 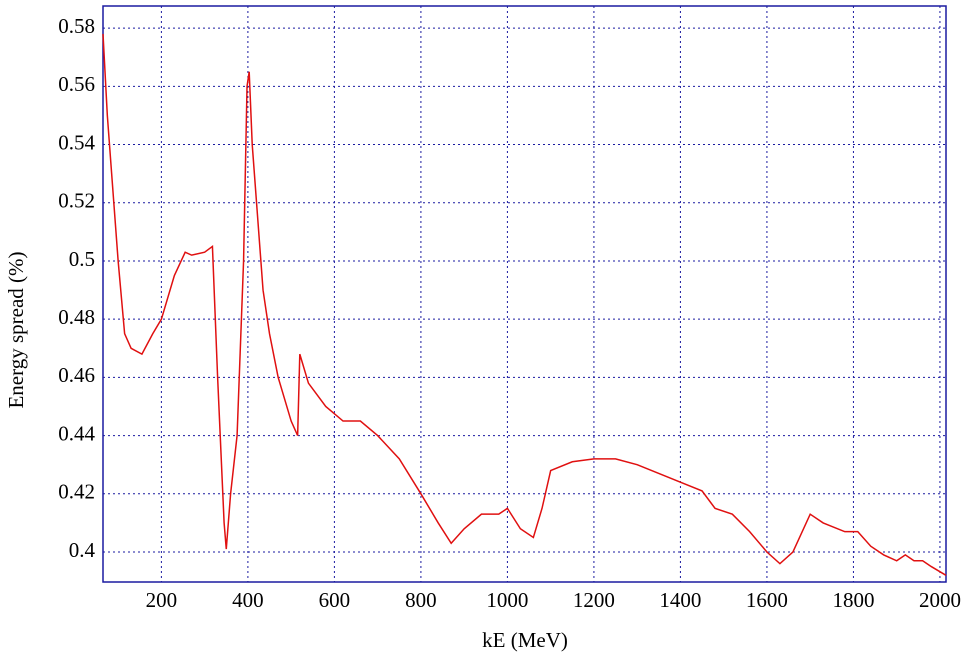 I want to click on y-tick-label: 0.58, so click(x=76, y=26).